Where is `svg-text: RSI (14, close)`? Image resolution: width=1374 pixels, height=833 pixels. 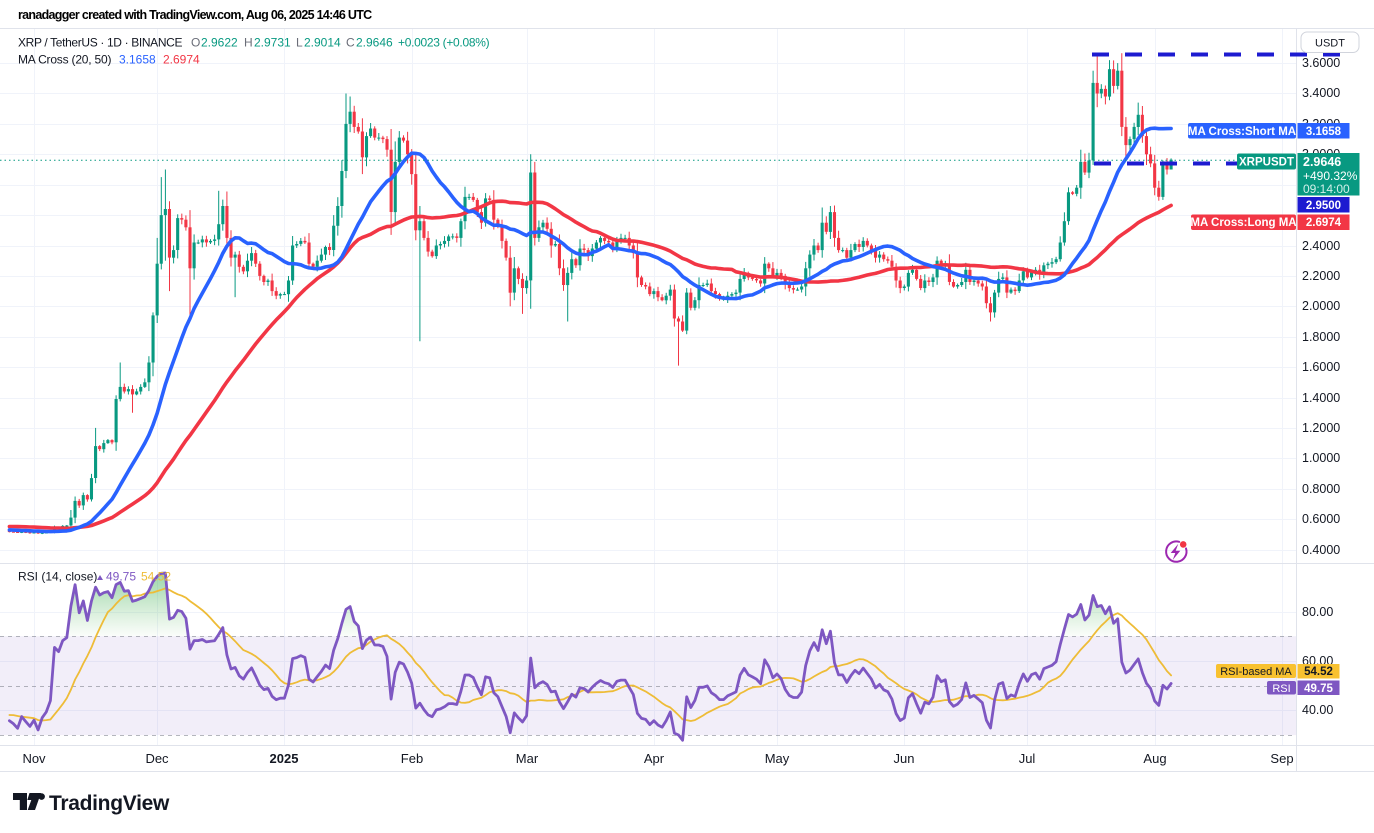
svg-text: RSI (14, close) is located at coordinates (57, 577).